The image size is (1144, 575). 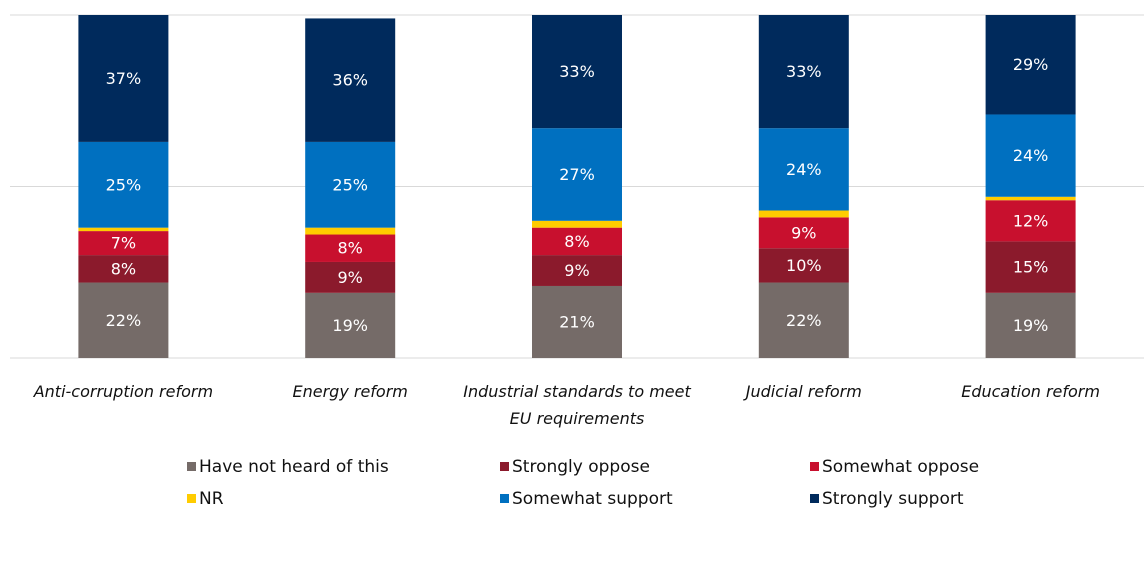 I want to click on data-label: 15%, so click(x=1031, y=267).